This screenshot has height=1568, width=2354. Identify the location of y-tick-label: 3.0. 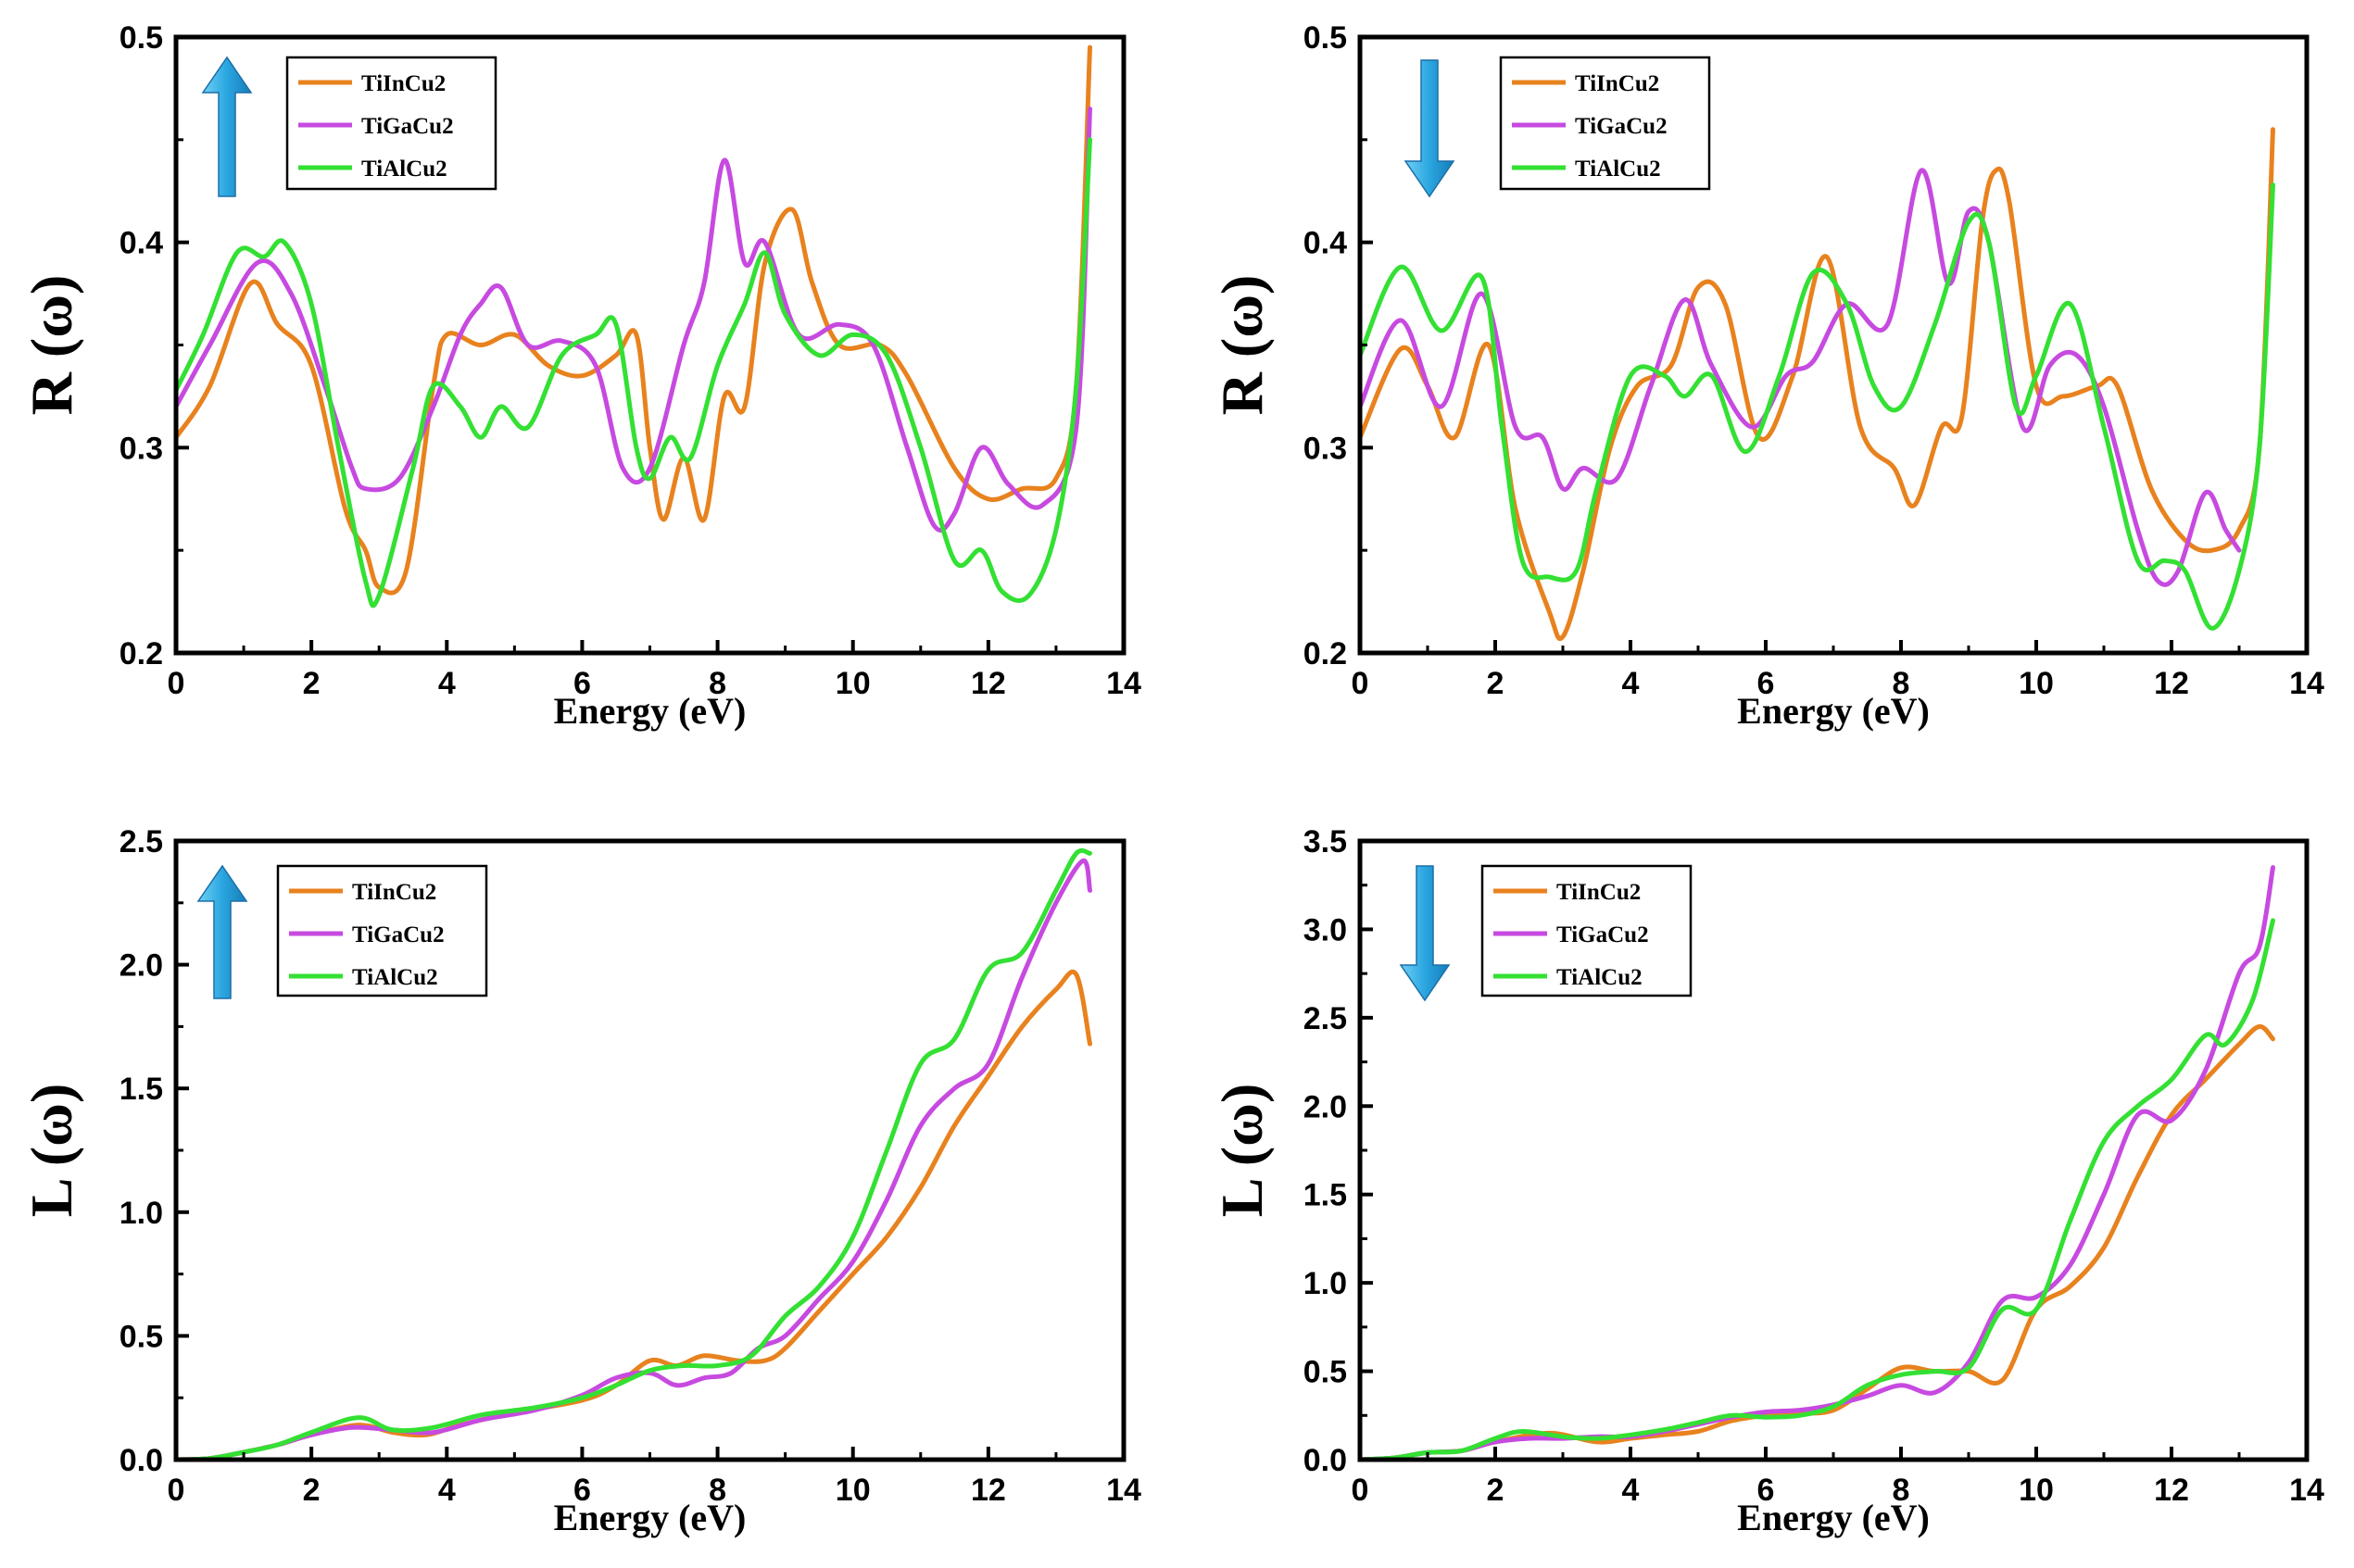
(1325, 930).